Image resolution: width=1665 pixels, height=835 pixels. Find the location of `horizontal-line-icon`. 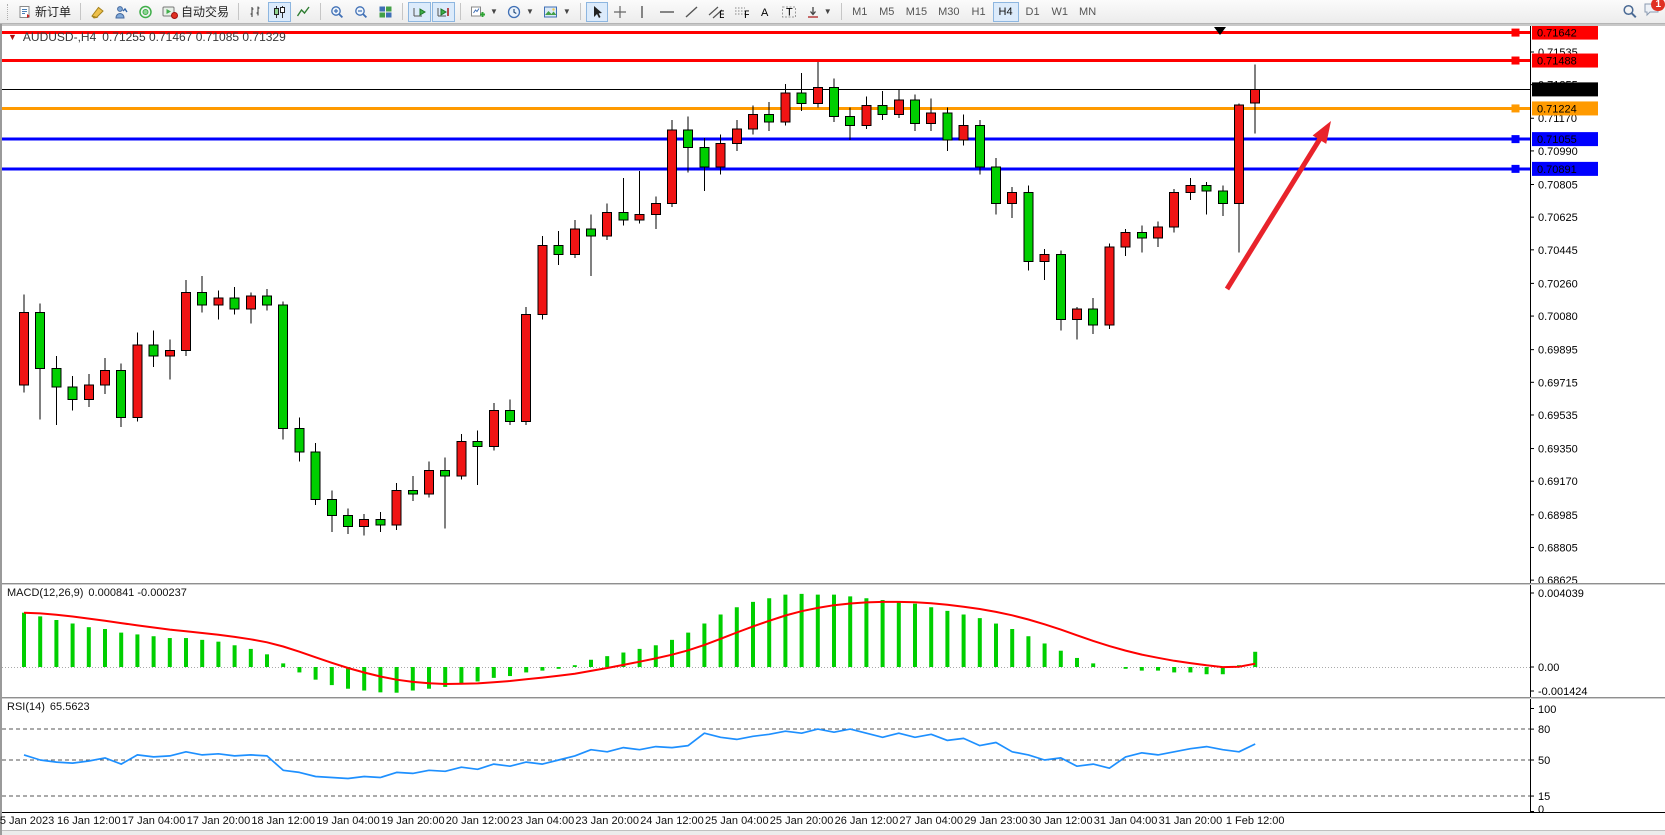

horizontal-line-icon is located at coordinates (666, 11).